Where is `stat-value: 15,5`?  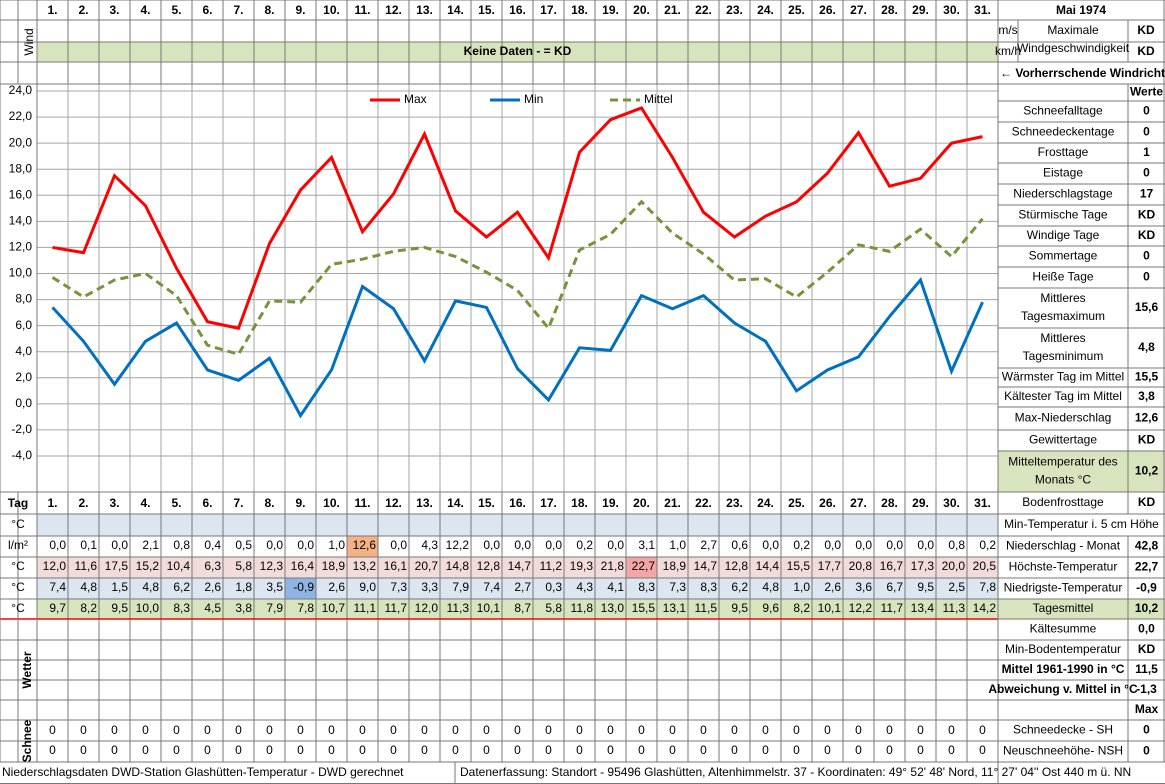 stat-value: 15,5 is located at coordinates (1147, 377).